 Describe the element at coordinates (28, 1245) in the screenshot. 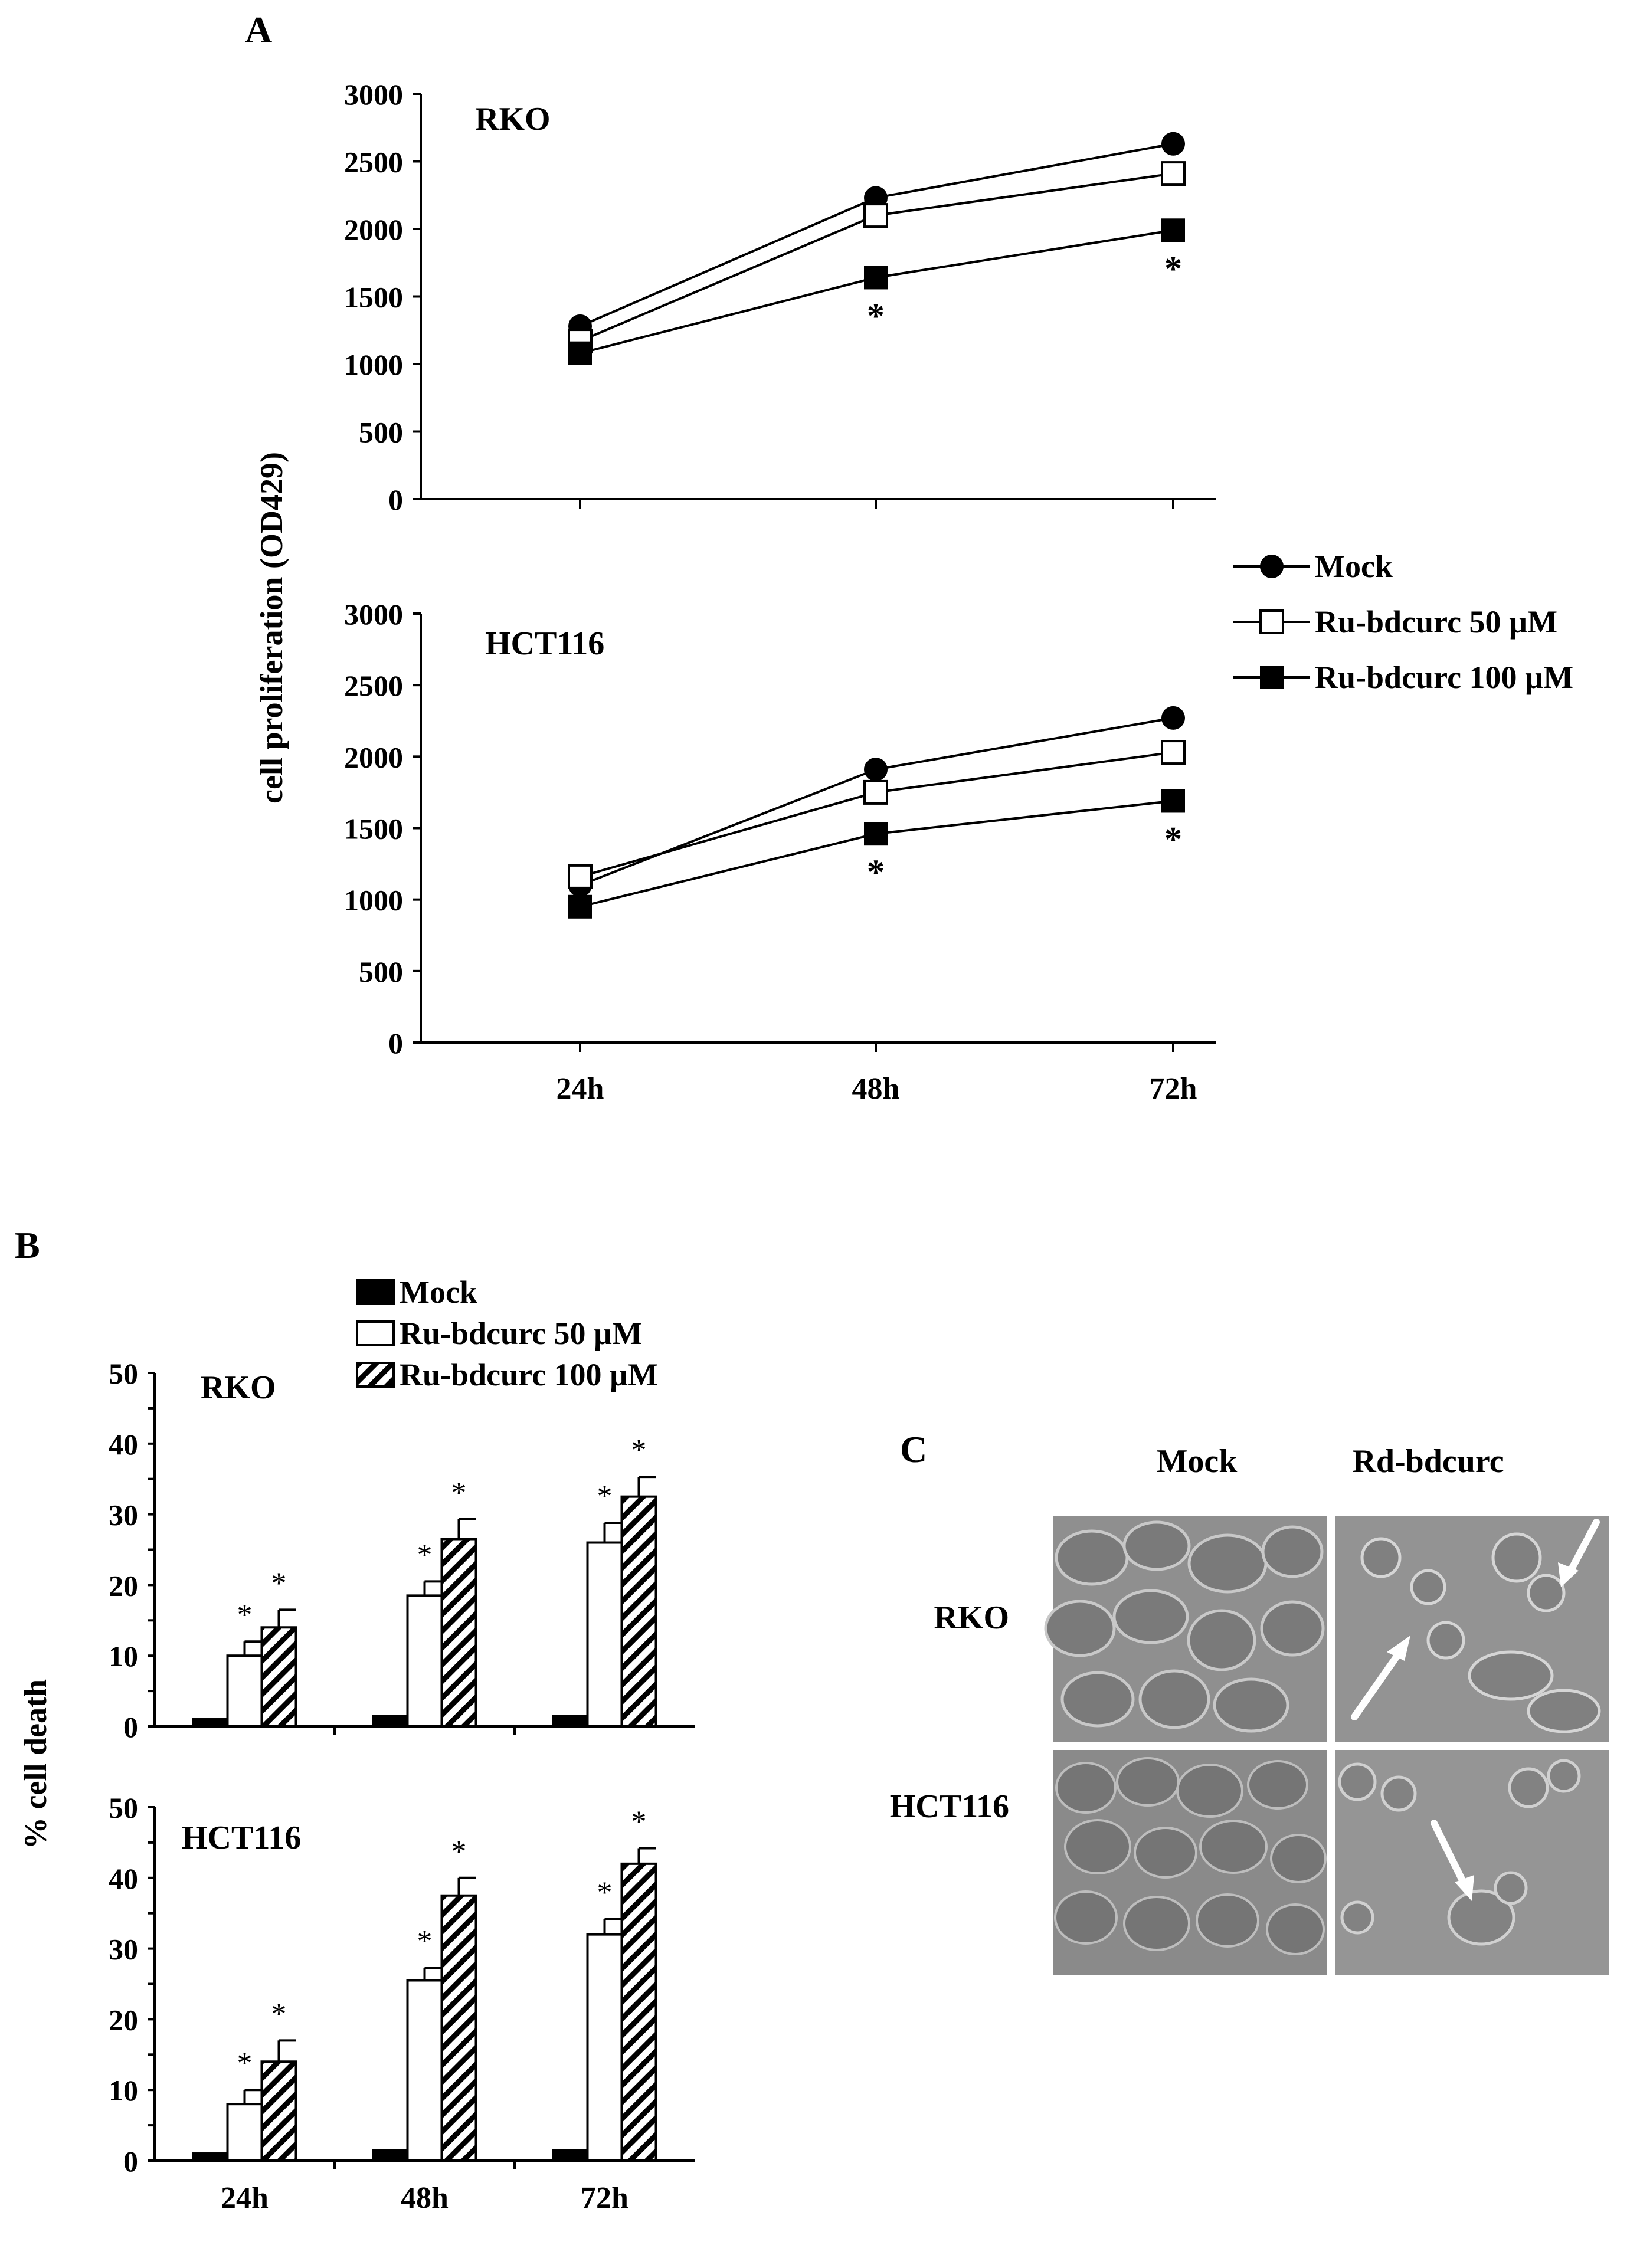

I see `panel-b-label: B` at that location.